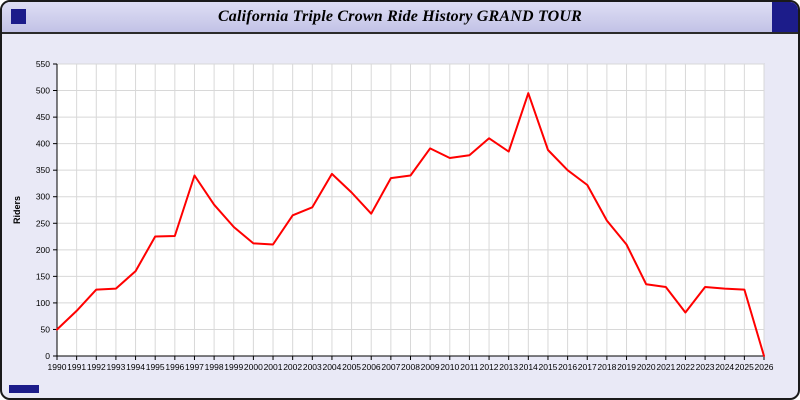 The height and width of the screenshot is (400, 800). I want to click on svg-text: 2025, so click(744, 367).